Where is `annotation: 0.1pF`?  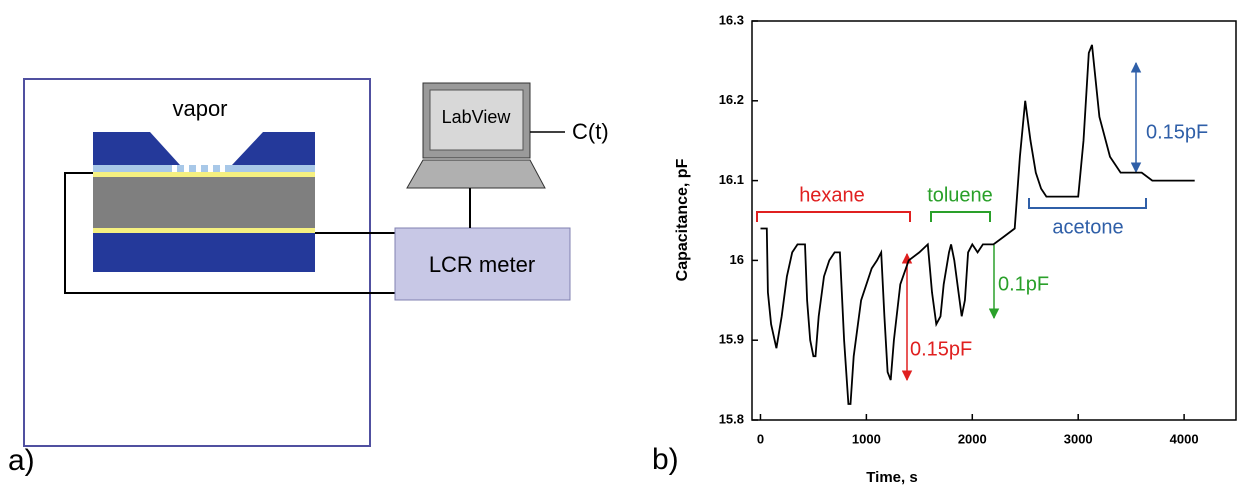
annotation: 0.1pF is located at coordinates (1023, 284).